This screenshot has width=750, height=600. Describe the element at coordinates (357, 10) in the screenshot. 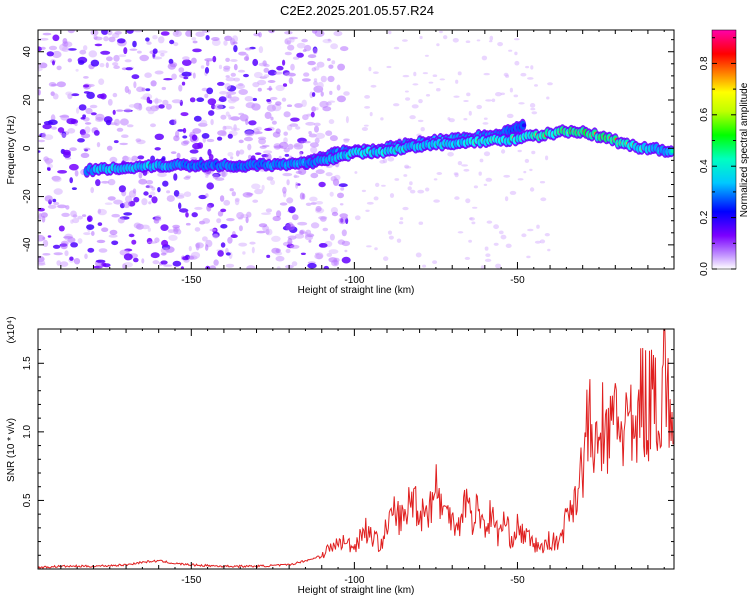

I see `figure-title: C2E2.2025.201.05.57.R24` at that location.